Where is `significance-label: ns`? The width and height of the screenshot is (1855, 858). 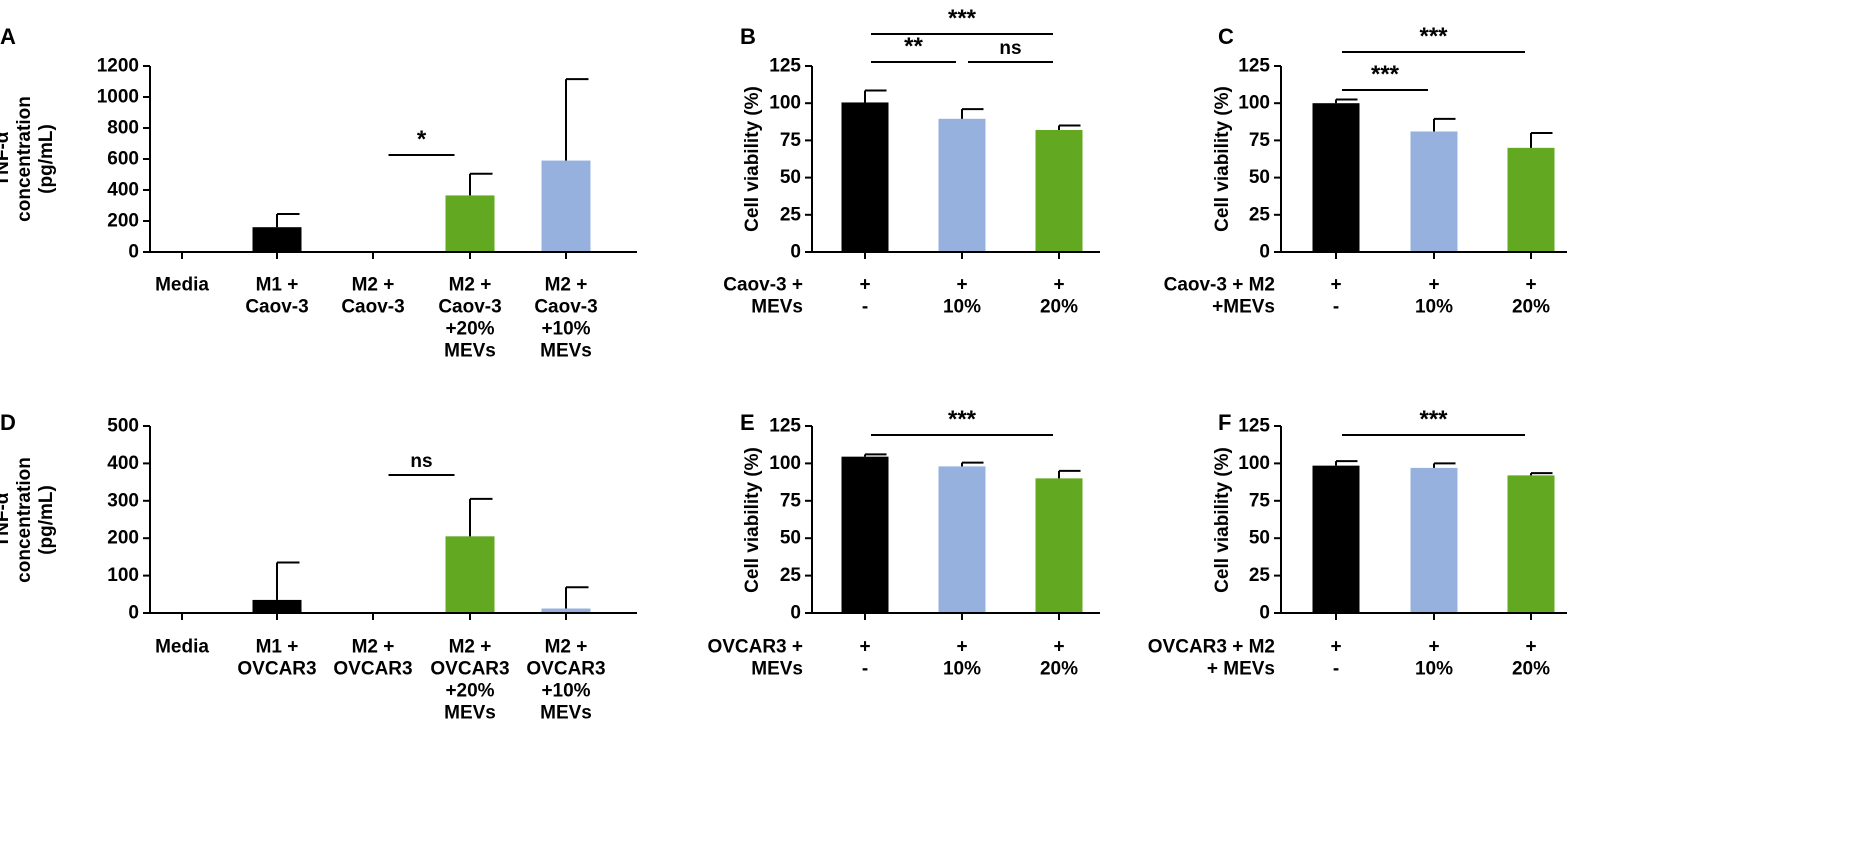 significance-label: ns is located at coordinates (421, 461).